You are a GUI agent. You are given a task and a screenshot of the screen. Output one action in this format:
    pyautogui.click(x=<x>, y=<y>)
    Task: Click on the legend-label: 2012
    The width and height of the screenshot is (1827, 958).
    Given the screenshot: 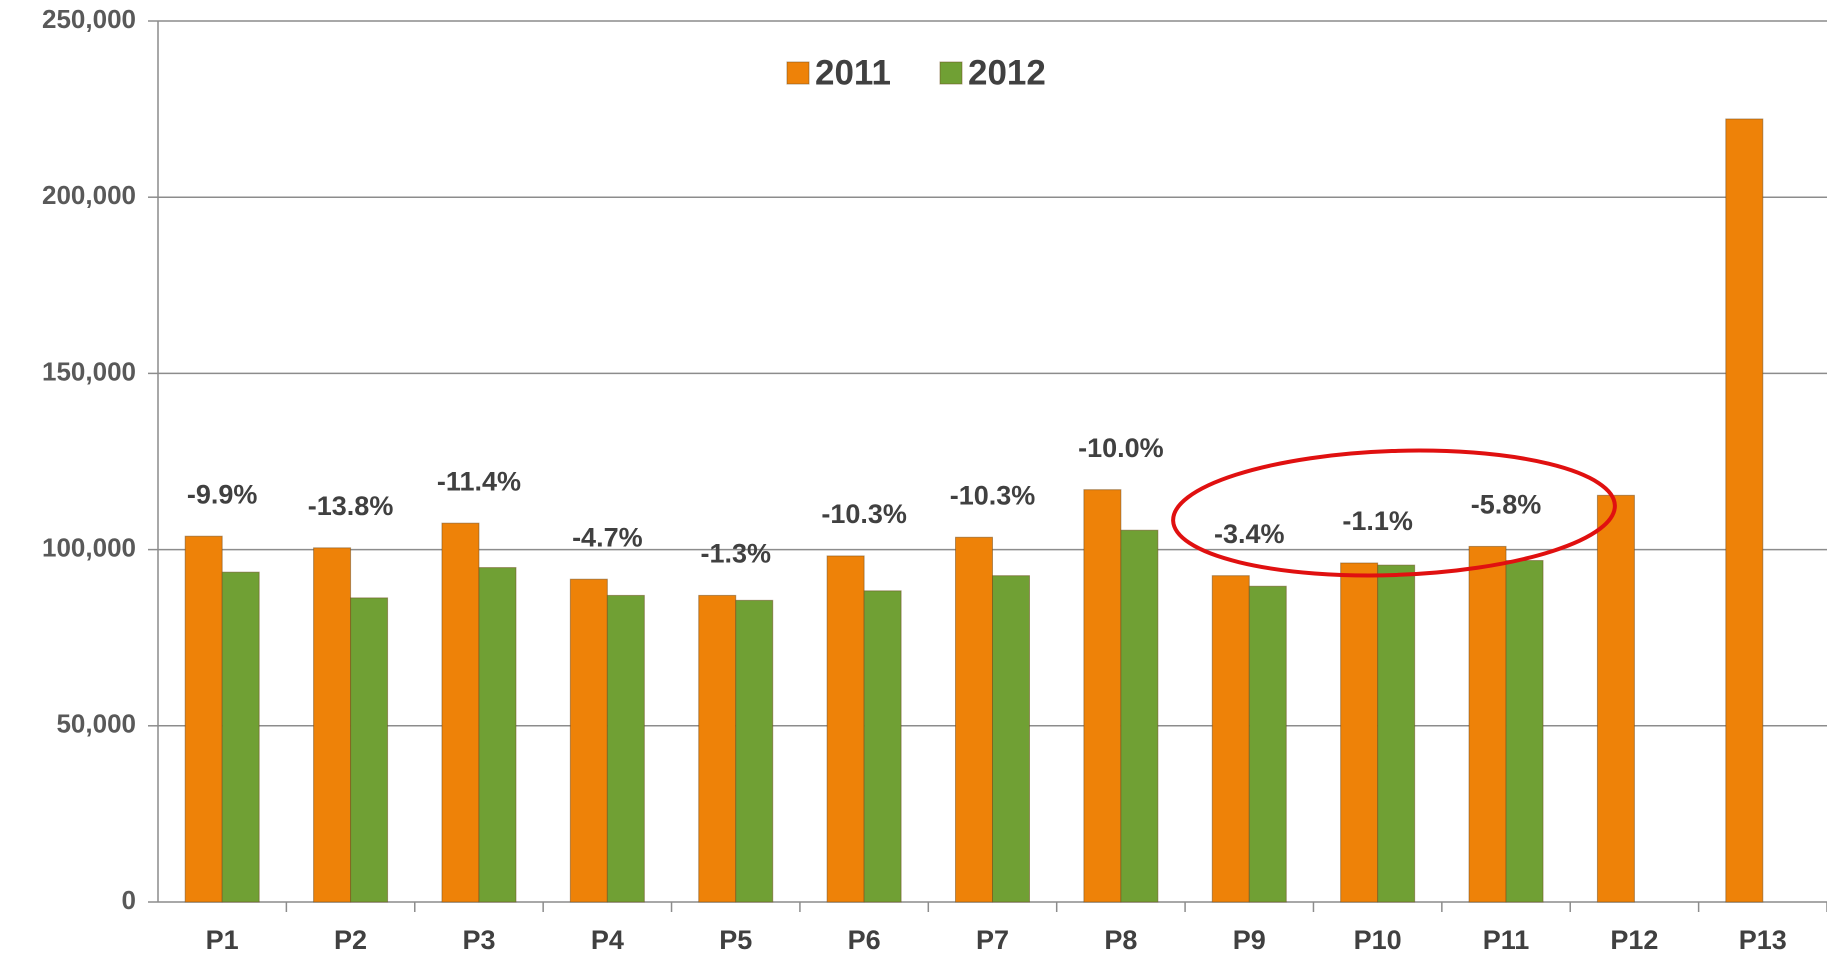 What is the action you would take?
    pyautogui.click(x=1007, y=72)
    